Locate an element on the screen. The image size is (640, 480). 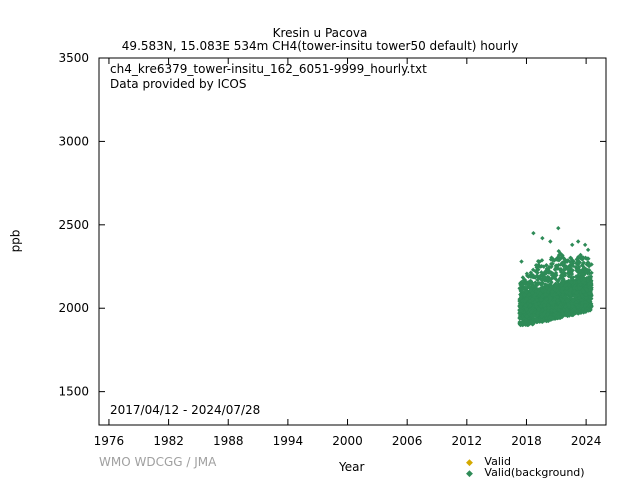
provider-annotation: Data provided by ICOS is located at coordinates (178, 84).